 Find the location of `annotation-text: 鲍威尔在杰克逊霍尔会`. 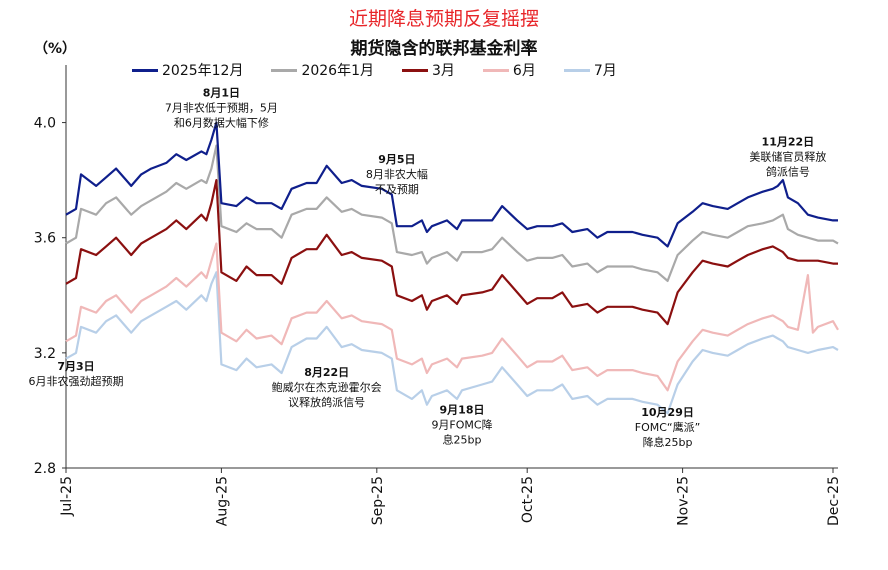

annotation-text: 鲍威尔在杰克逊霍尔会 is located at coordinates (327, 387).